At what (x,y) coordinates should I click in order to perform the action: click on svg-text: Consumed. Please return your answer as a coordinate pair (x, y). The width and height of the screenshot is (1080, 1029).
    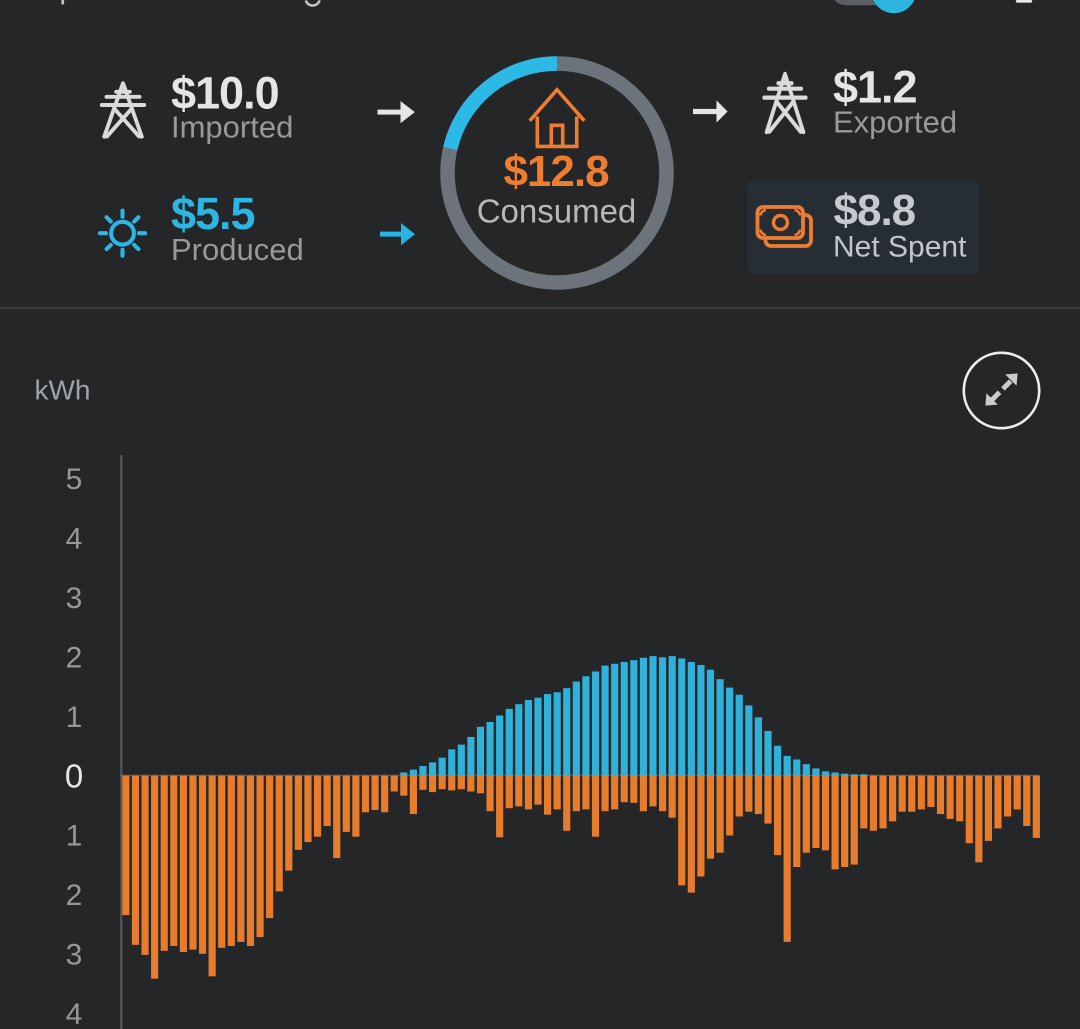
    Looking at the image, I should click on (557, 210).